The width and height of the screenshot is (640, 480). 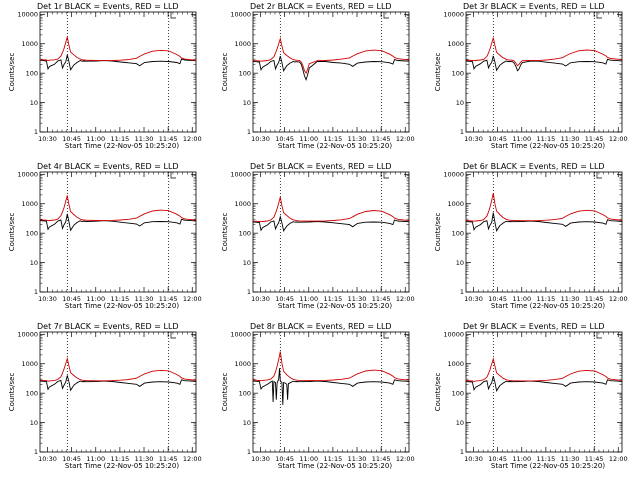 I want to click on panel-title: Det 7r BLACK = Events, RED = LLD, so click(x=108, y=326).